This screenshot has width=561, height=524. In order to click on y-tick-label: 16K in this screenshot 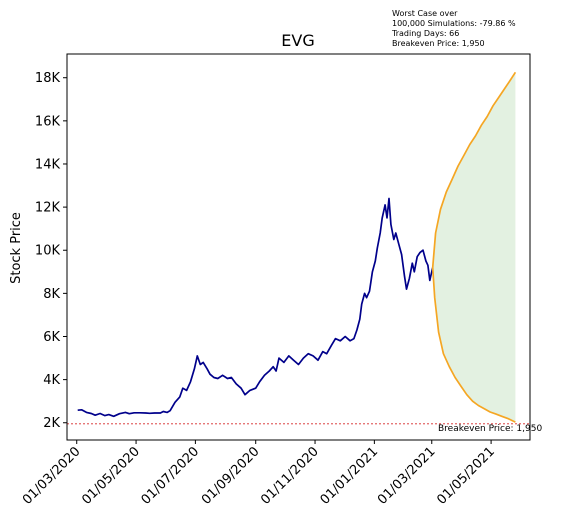, I will do `click(48, 121)`.